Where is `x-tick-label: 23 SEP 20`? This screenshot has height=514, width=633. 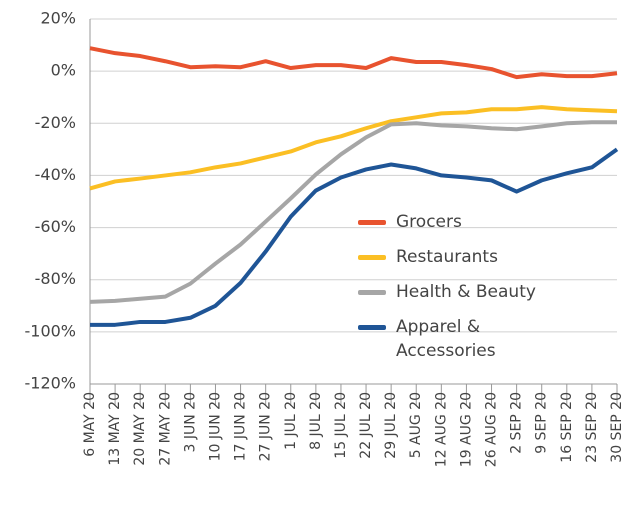
x-tick-label: 23 SEP 20 is located at coordinates (592, 427).